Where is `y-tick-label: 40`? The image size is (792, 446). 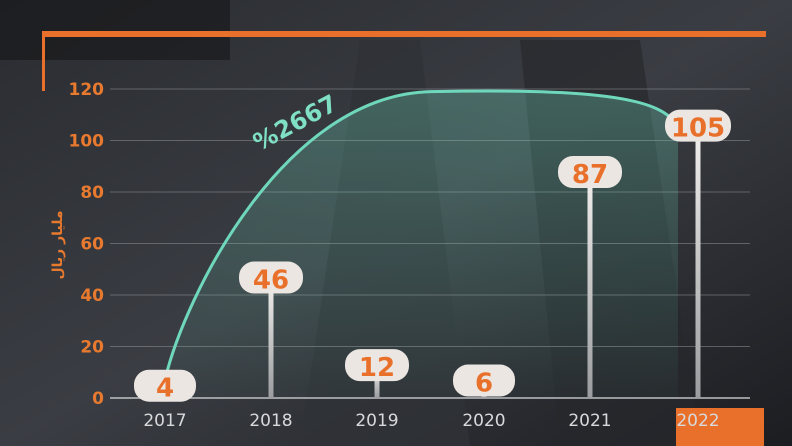
y-tick-label: 40 is located at coordinates (92, 296).